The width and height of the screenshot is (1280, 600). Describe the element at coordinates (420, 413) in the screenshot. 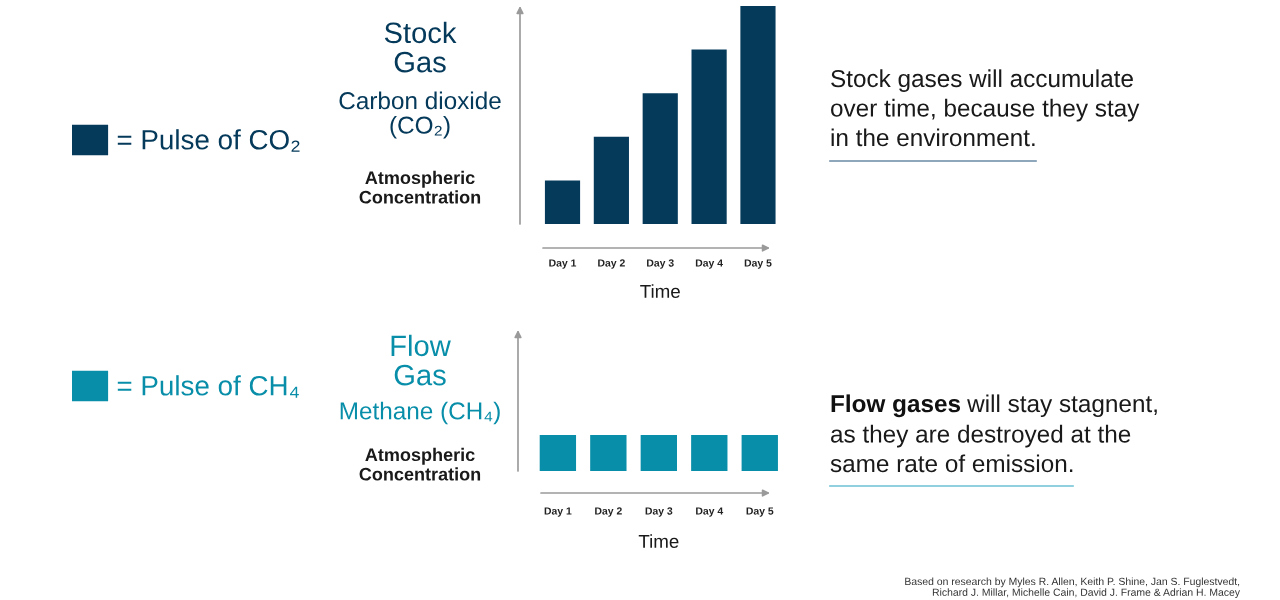

I see `chart-subtitle: Methane (CH₄)` at that location.